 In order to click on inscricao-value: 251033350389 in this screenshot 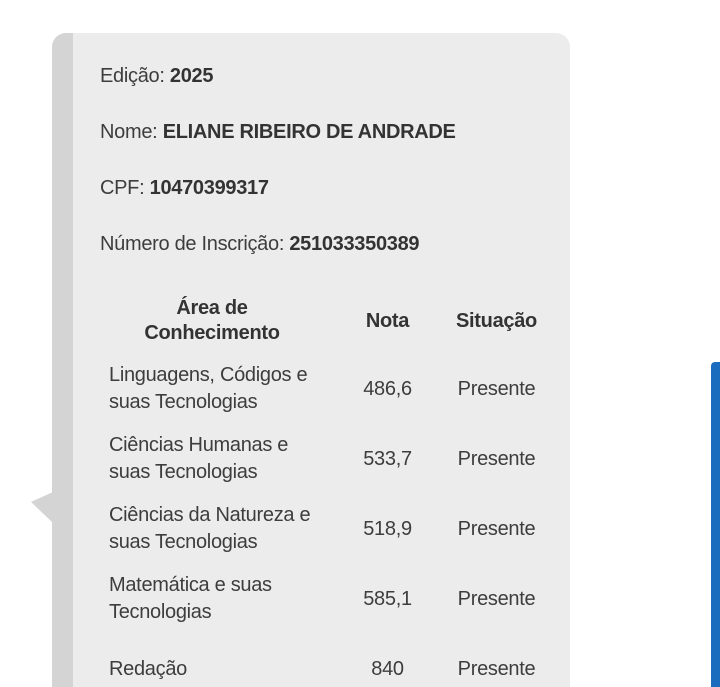, I will do `click(354, 244)`.